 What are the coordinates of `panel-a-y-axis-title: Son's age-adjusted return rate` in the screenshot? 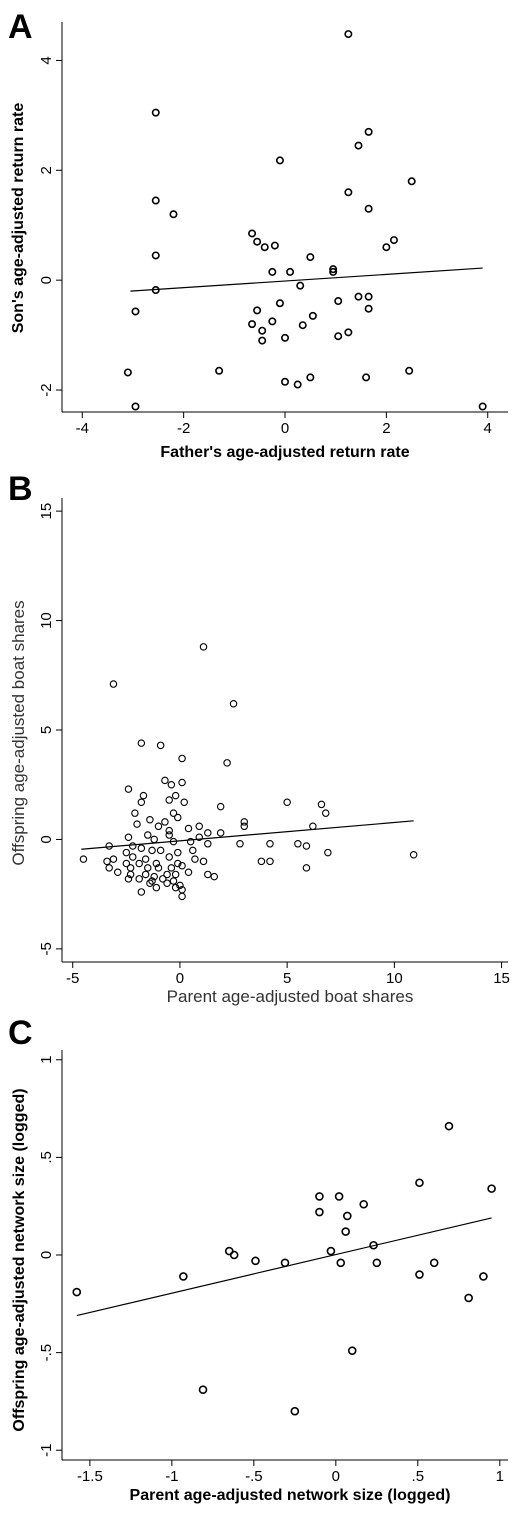 It's located at (18, 218).